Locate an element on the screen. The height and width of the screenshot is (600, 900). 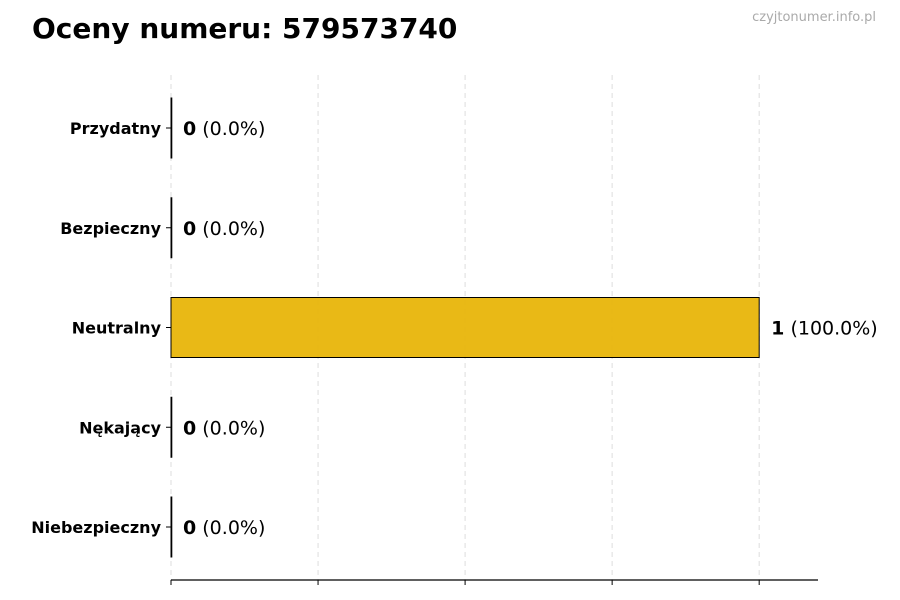
y-tick-label: Niebezpieczny is located at coordinates (96, 527).